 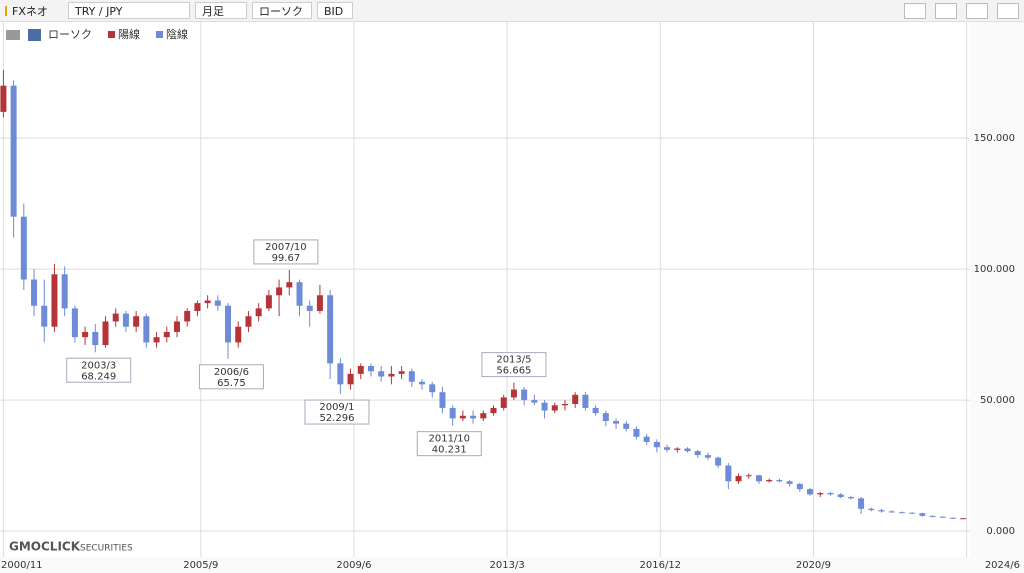 What do you see at coordinates (177, 34) in the screenshot?
I see `legend-label: 陰線` at bounding box center [177, 34].